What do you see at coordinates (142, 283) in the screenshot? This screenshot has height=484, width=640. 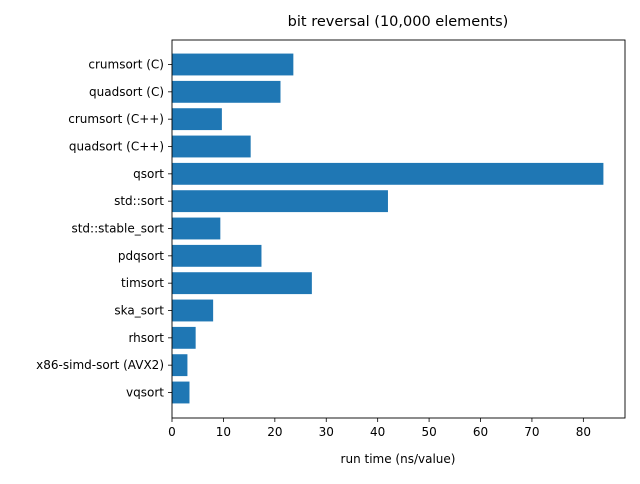 I see `y-tick-label: timsort` at bounding box center [142, 283].